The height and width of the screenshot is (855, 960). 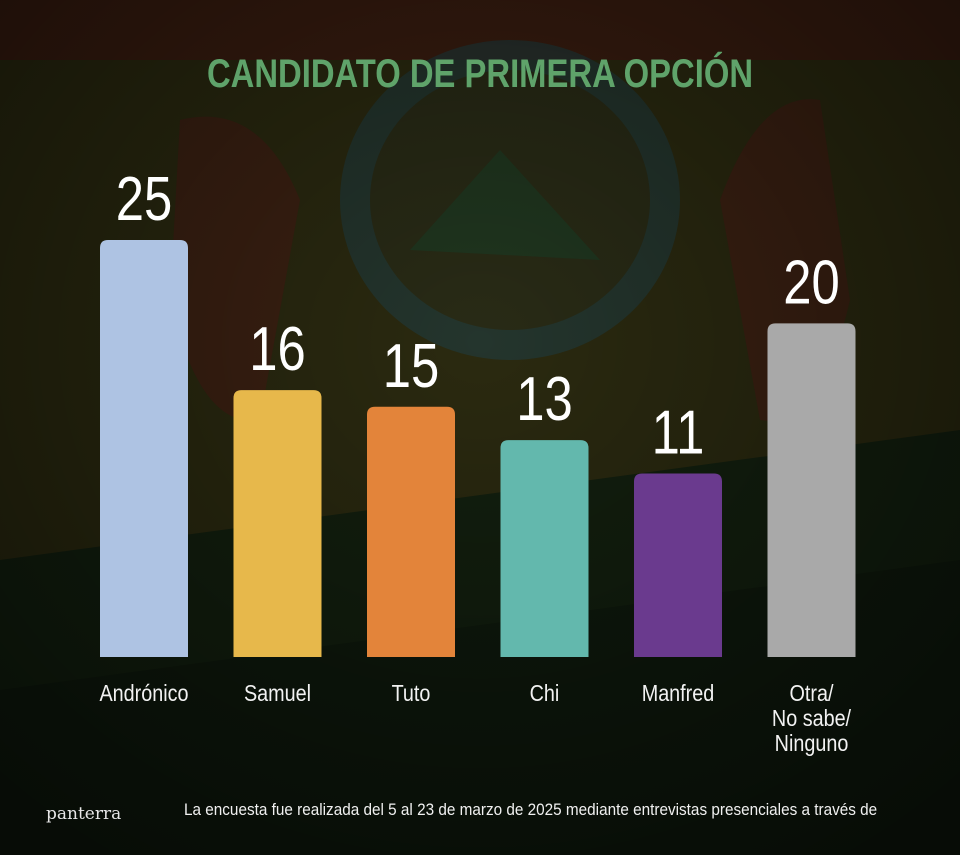 I want to click on category-label-5: Otra/No sabe/Ninguno, so click(x=811, y=719).